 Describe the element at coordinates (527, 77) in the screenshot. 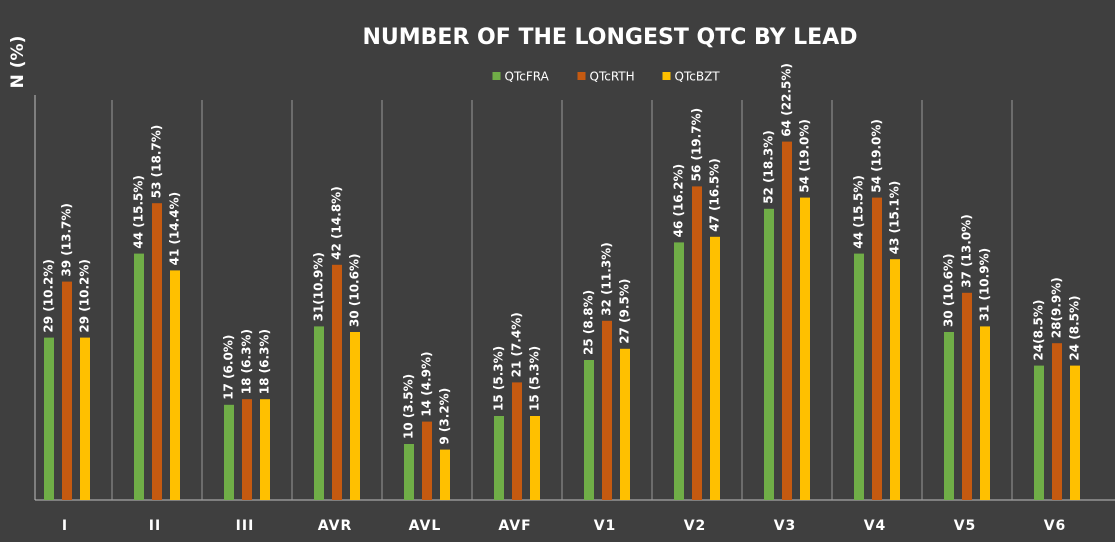

I see `legend-label: QTcFRA` at that location.